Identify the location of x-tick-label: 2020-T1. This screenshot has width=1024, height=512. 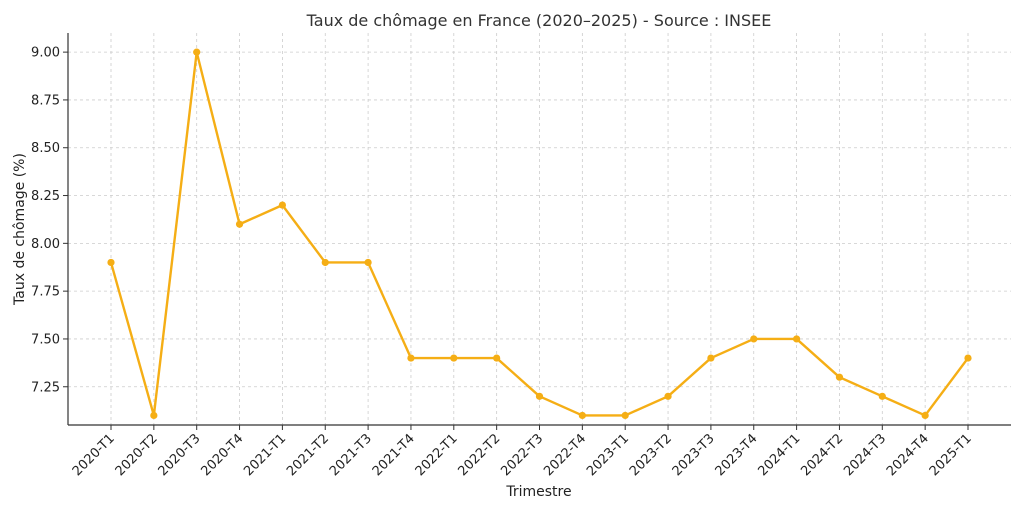
(94, 455).